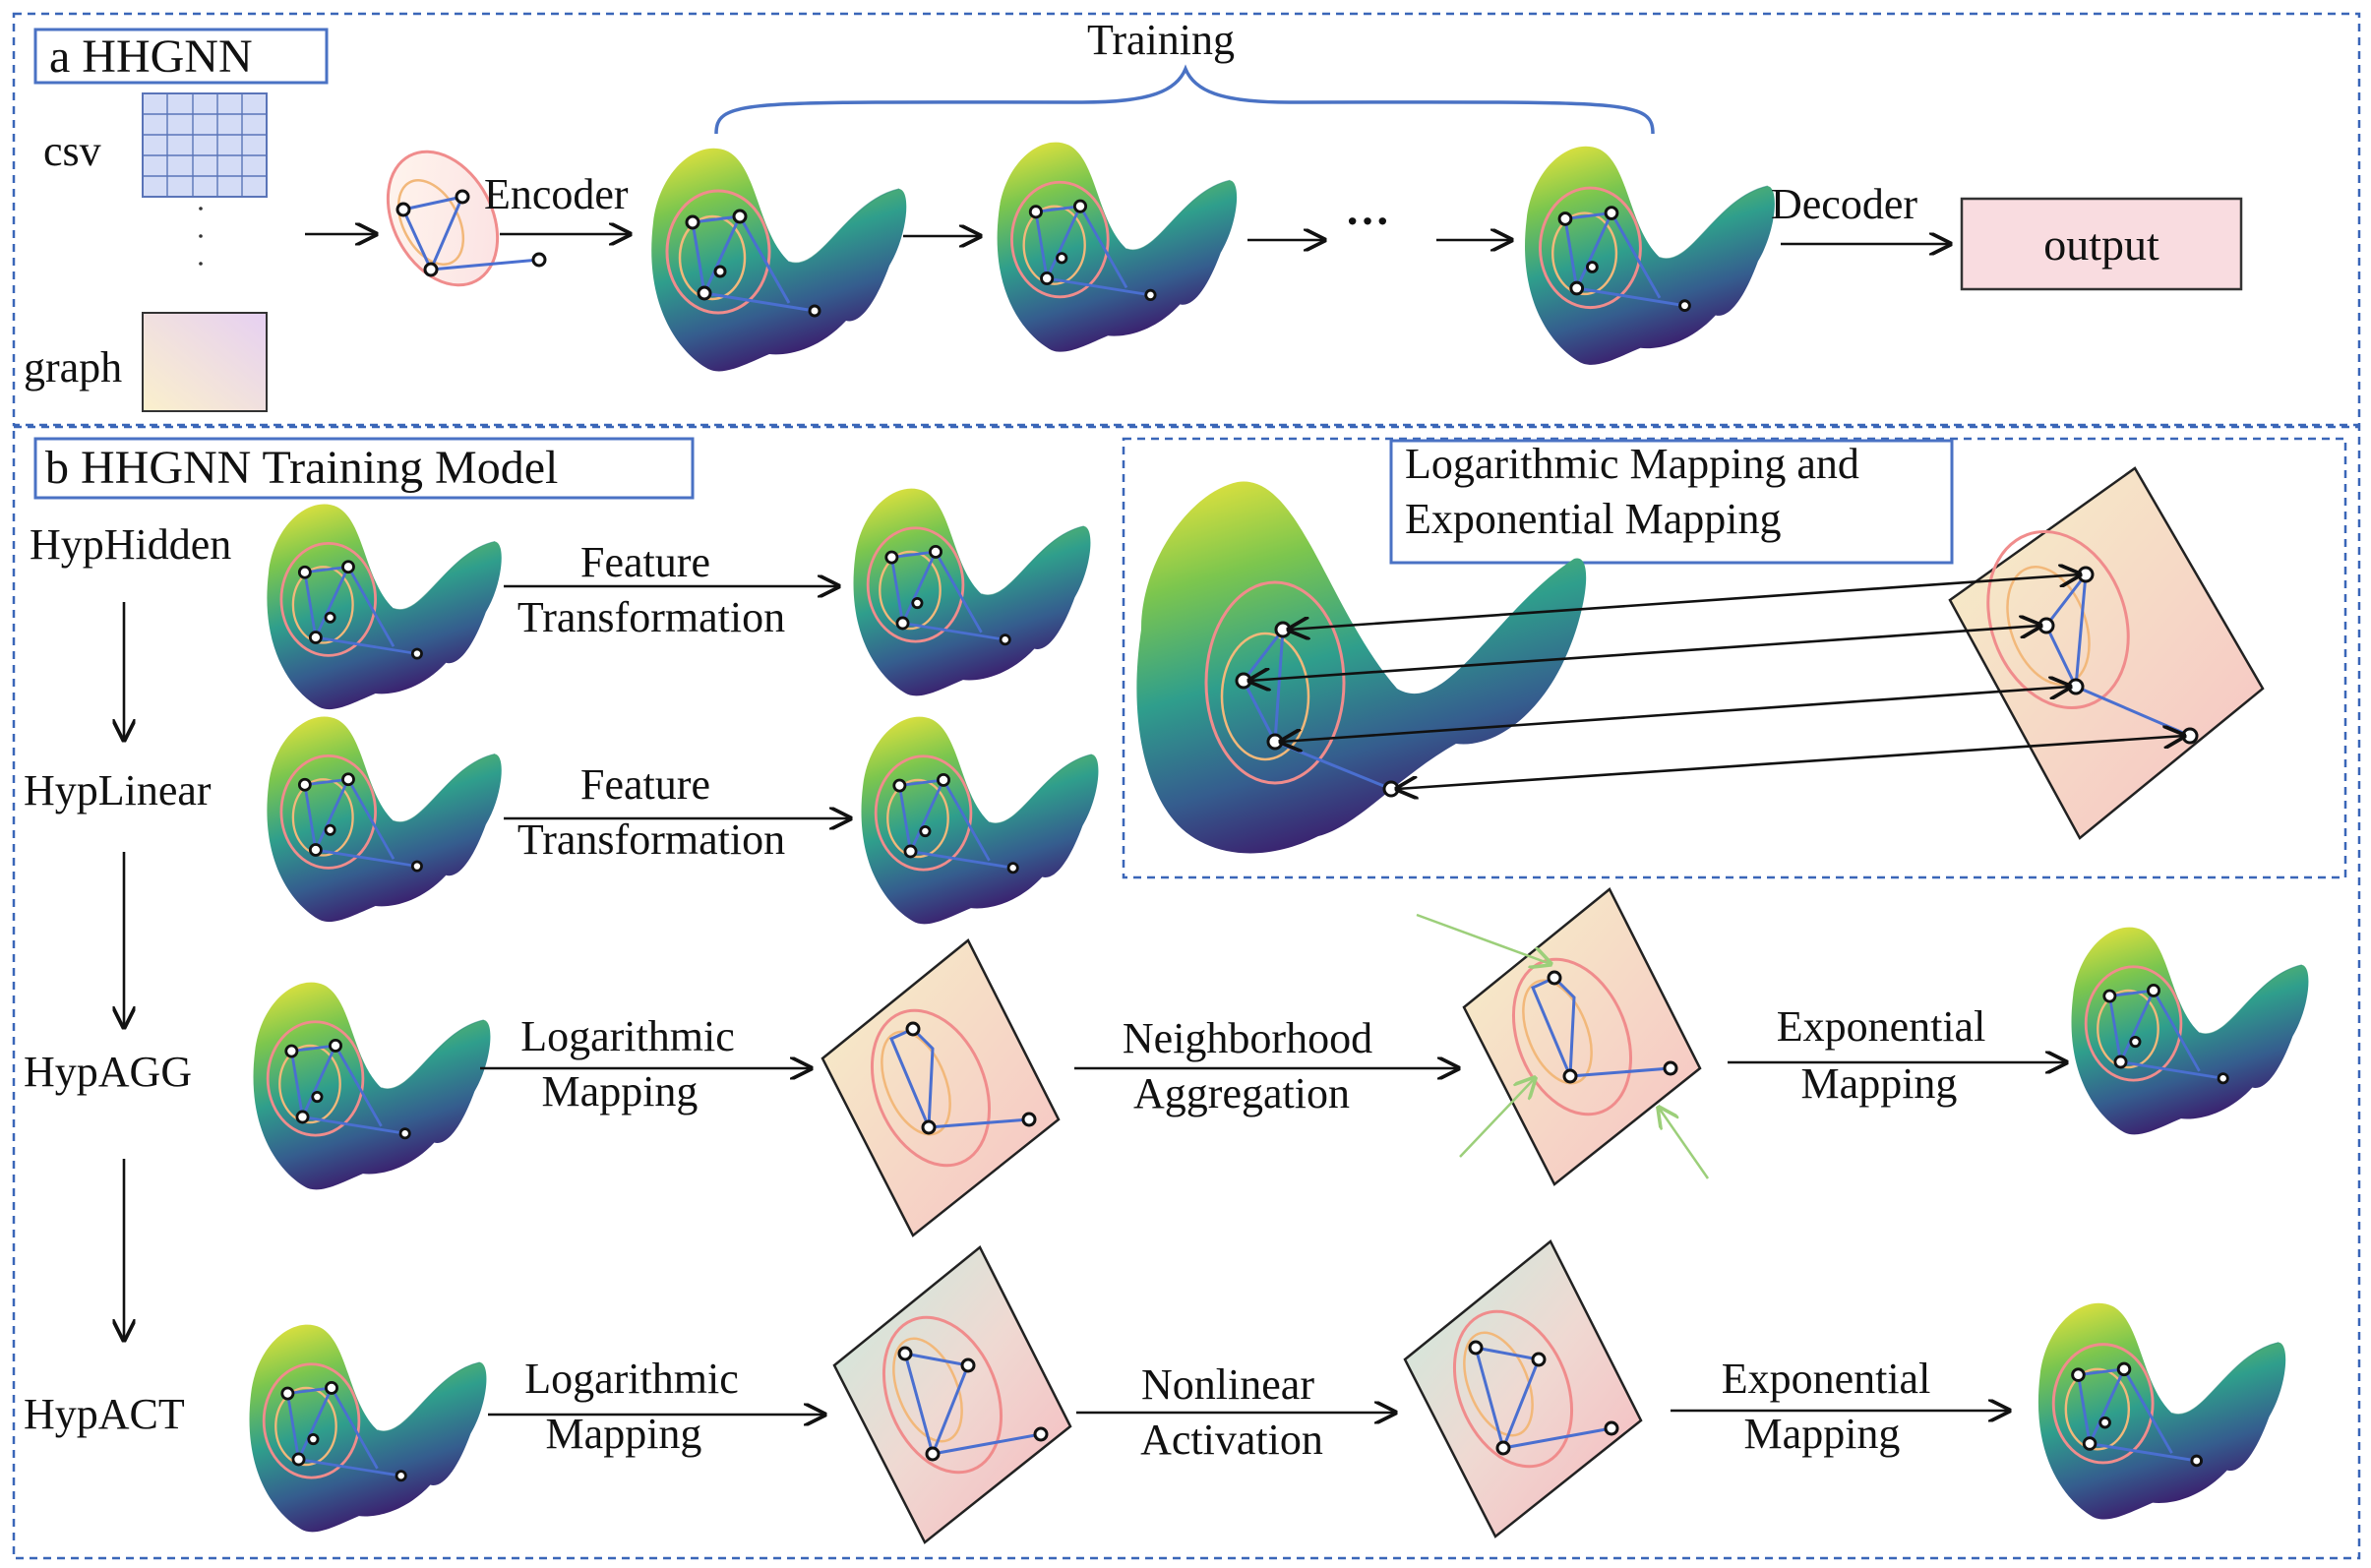 This screenshot has width=2371, height=1568. What do you see at coordinates (651, 617) in the screenshot?
I see `hyphidden-step-line2: Transformation` at bounding box center [651, 617].